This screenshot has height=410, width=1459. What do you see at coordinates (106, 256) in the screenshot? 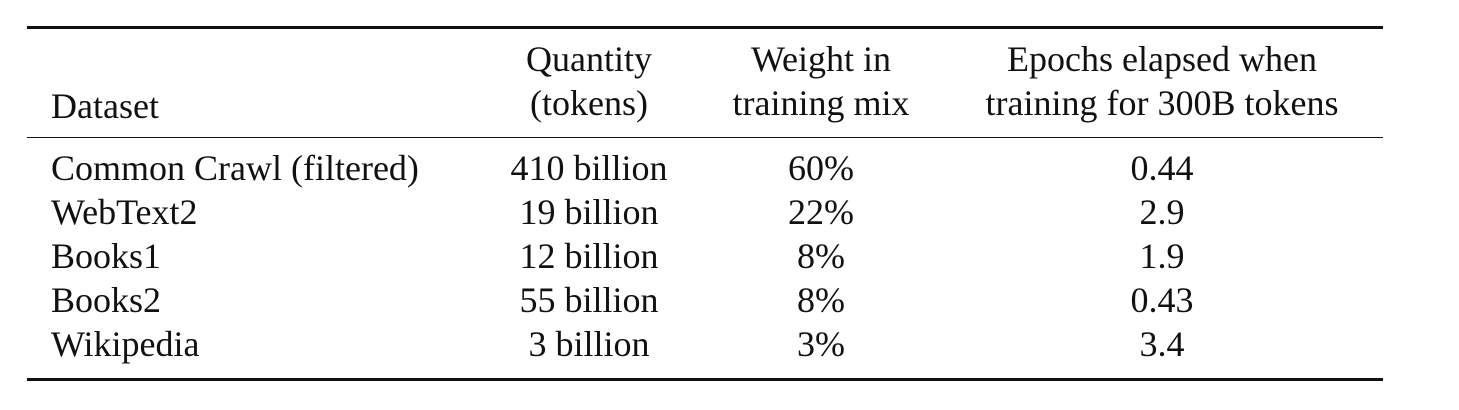
I see `cell-dataset: Books1` at bounding box center [106, 256].